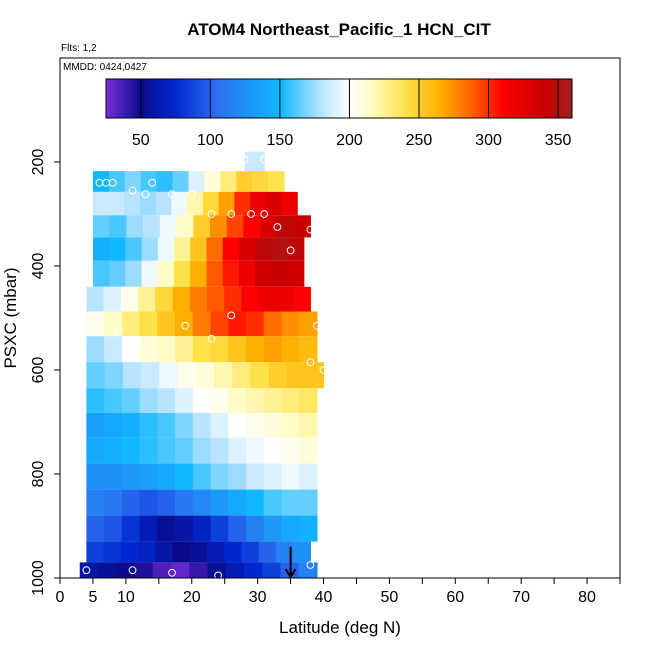  I want to click on x-tick-label: 10, so click(126, 597).